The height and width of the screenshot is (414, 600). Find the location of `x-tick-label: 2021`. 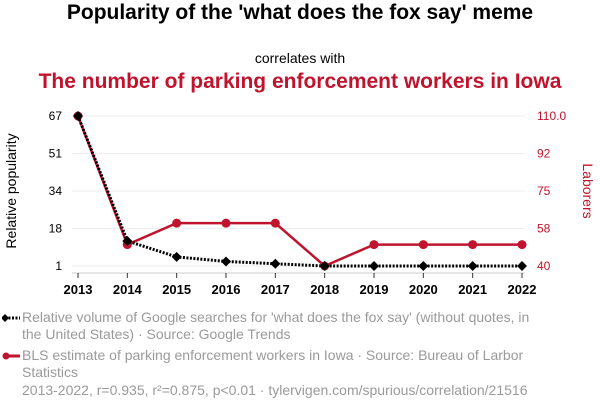

x-tick-label: 2021 is located at coordinates (472, 289).